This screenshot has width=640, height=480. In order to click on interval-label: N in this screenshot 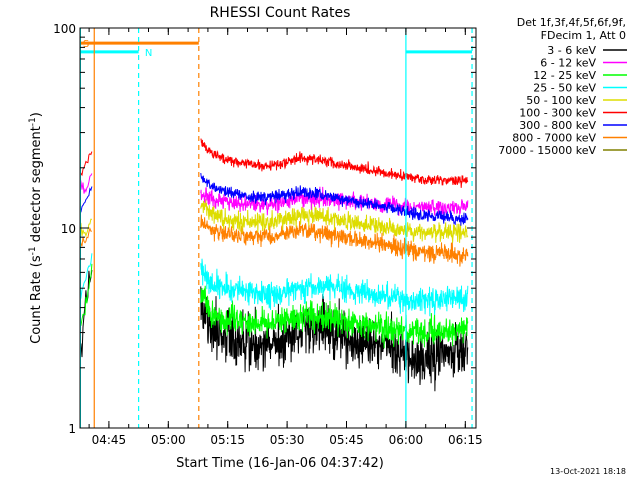, I will do `click(148, 53)`.